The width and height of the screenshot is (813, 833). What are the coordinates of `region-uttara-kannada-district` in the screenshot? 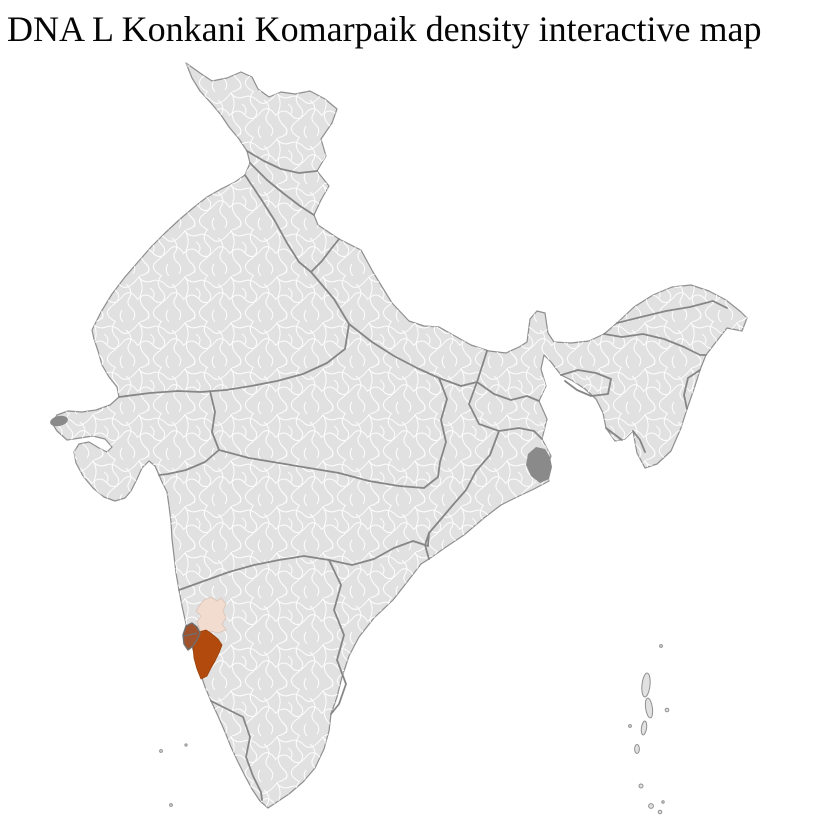 It's located at (207, 654).